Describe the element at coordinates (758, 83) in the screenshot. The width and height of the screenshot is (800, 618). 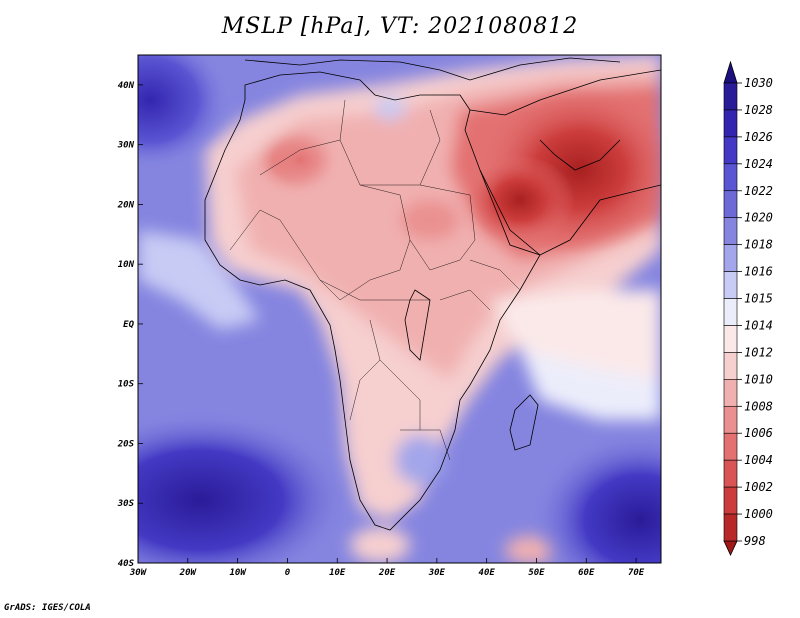
I see `colorbar-label: 1030` at that location.